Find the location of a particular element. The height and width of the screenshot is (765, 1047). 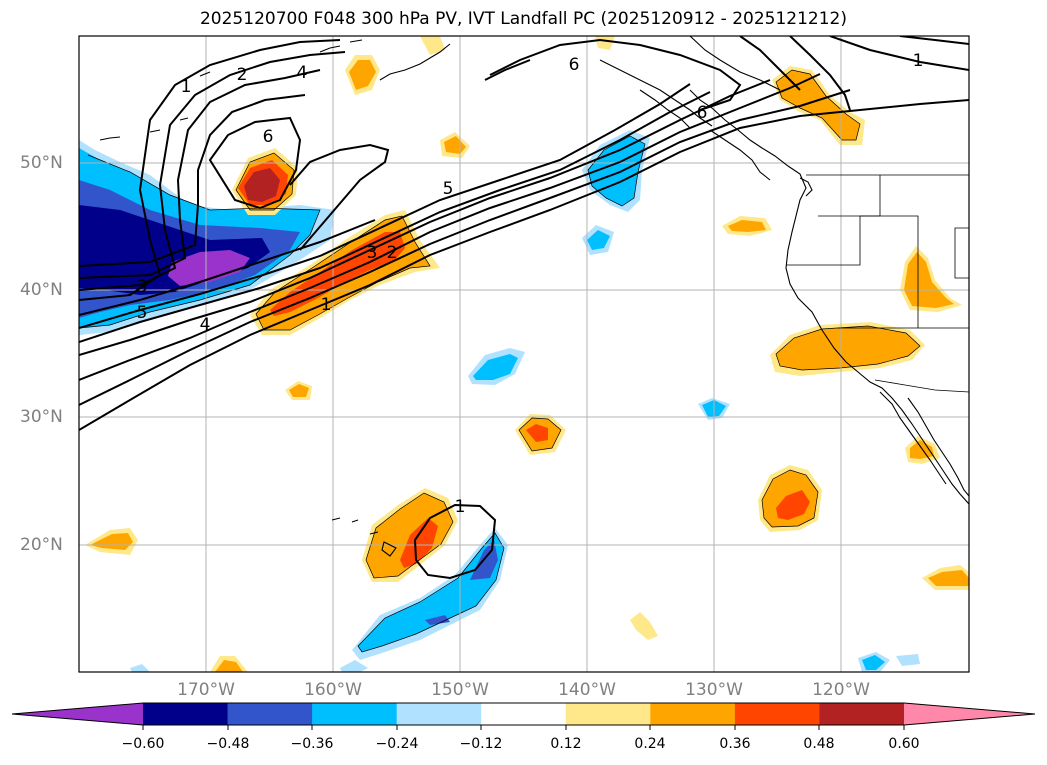

lon-label-160w: 160°W is located at coordinates (333, 690).